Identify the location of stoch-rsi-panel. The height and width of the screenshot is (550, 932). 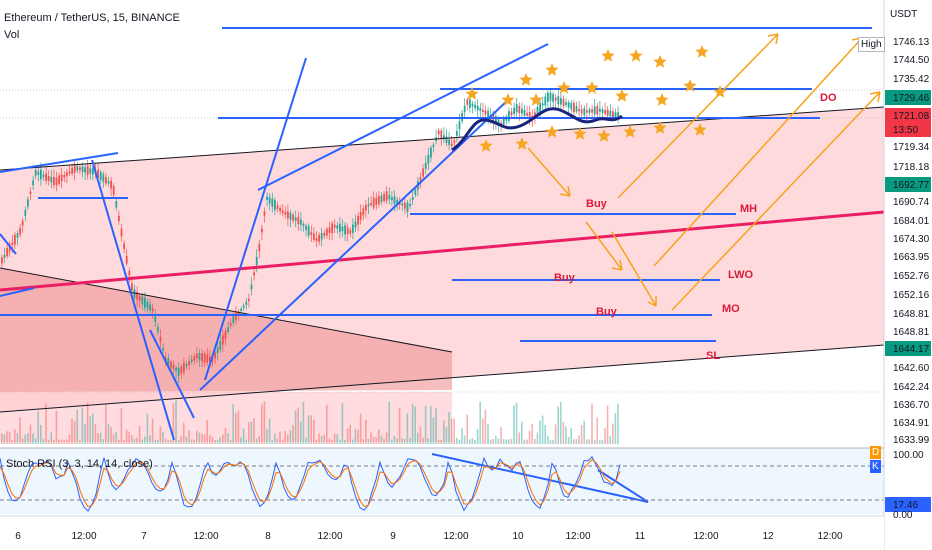
(442, 479).